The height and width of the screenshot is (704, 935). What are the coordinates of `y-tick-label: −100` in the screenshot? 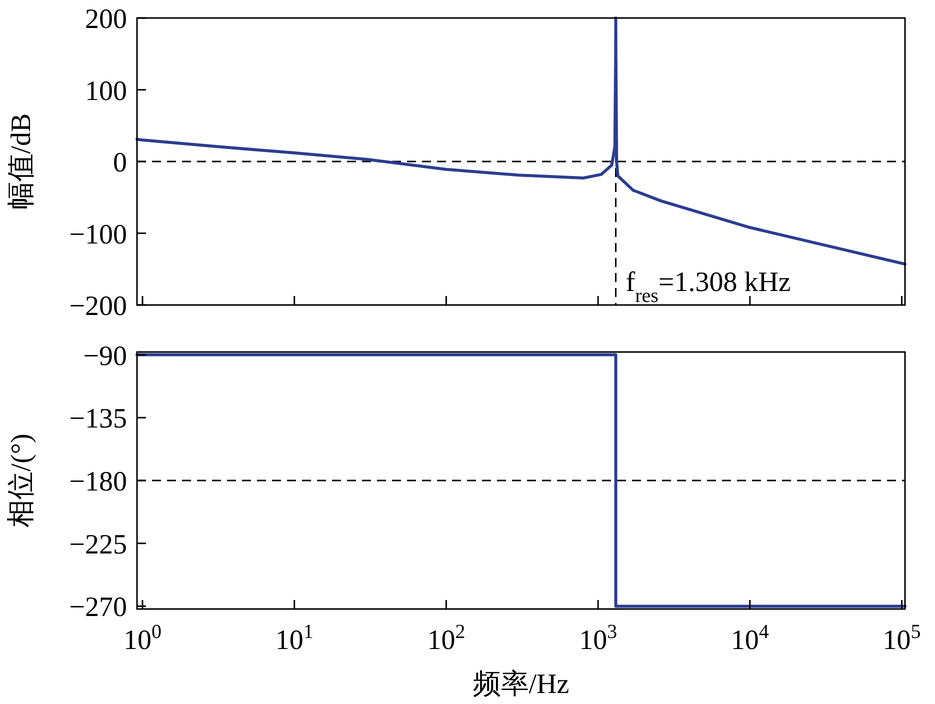 It's located at (98, 234).